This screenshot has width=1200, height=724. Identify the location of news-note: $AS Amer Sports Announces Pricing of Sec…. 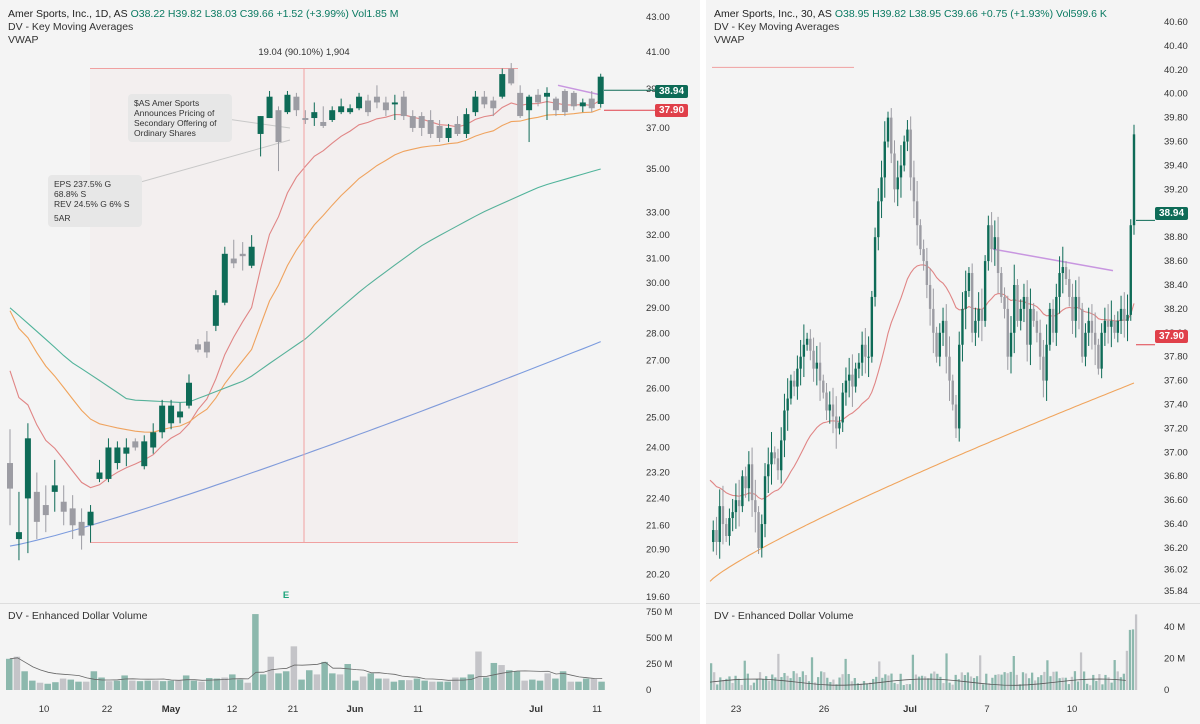
(180, 118).